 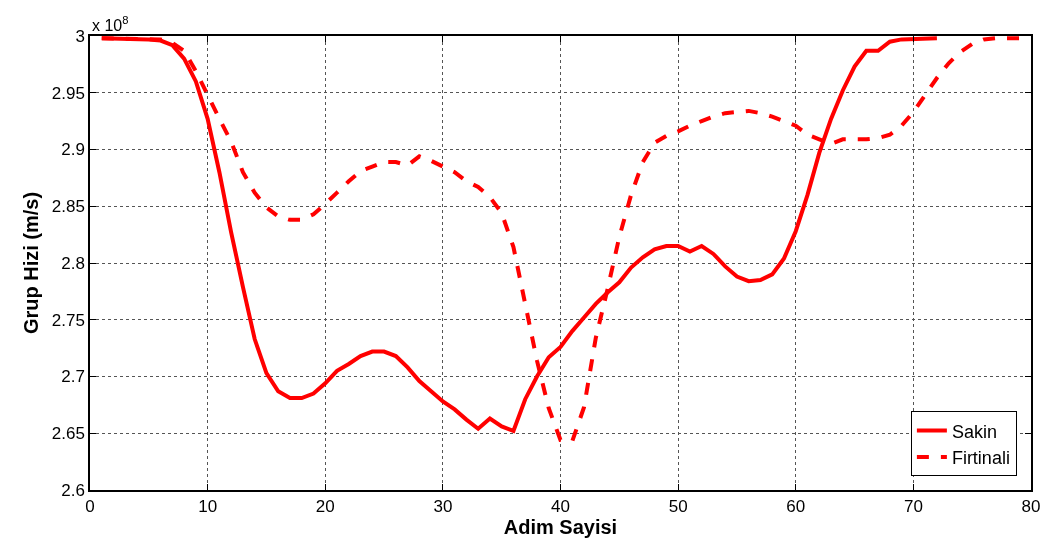 What do you see at coordinates (980, 458) in the screenshot?
I see `legend-label: Firtinali` at bounding box center [980, 458].